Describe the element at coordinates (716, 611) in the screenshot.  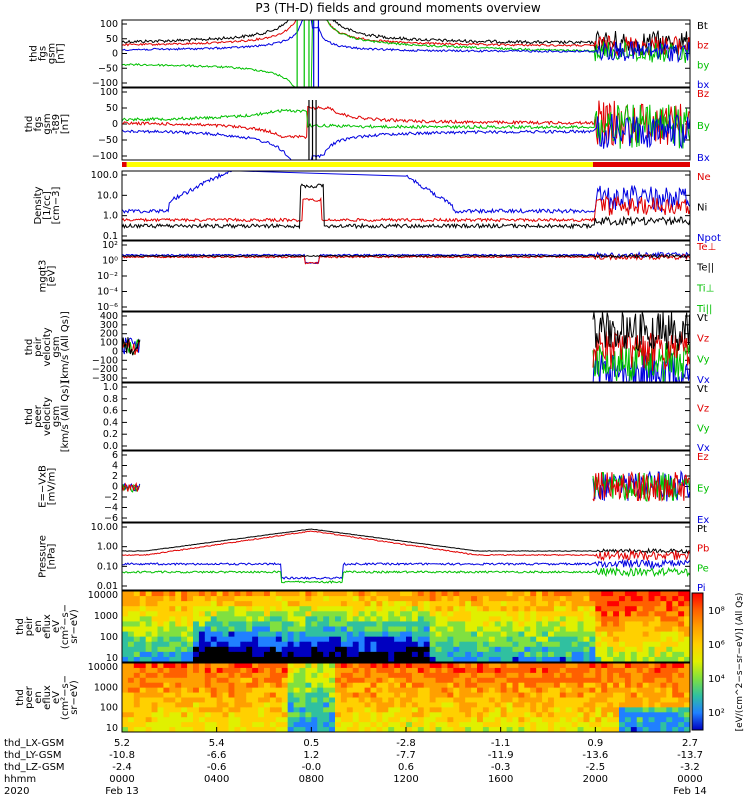
I see `colorbar-tick: 10⁸` at that location.